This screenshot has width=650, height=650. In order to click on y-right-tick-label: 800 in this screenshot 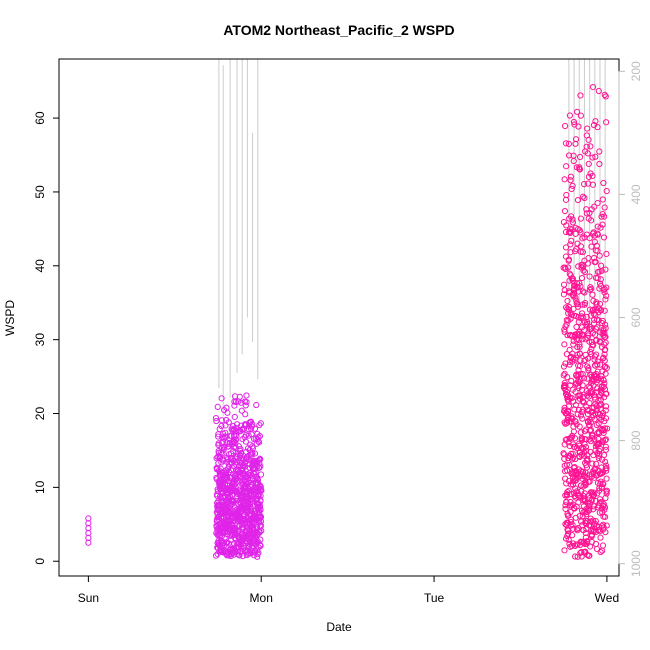, I will do `click(636, 440)`.